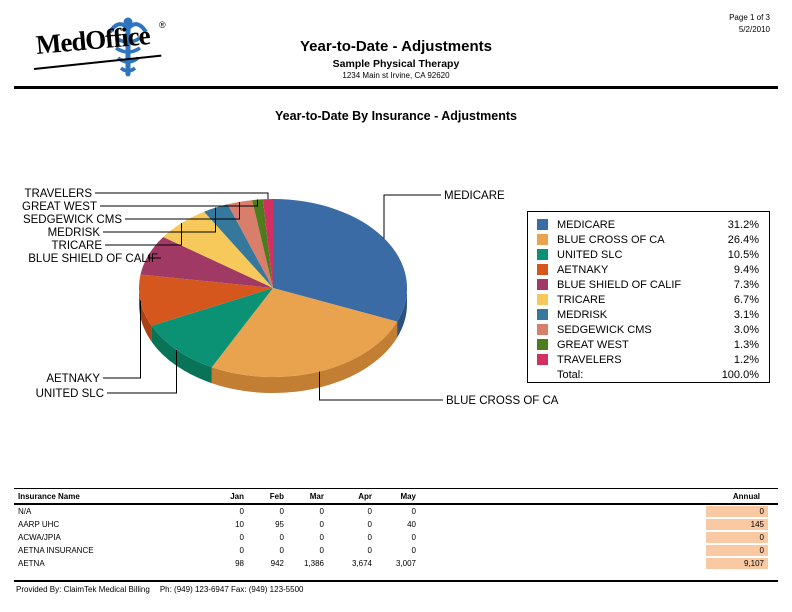  What do you see at coordinates (582, 314) in the screenshot?
I see `legend-label: MEDRISK` at bounding box center [582, 314].